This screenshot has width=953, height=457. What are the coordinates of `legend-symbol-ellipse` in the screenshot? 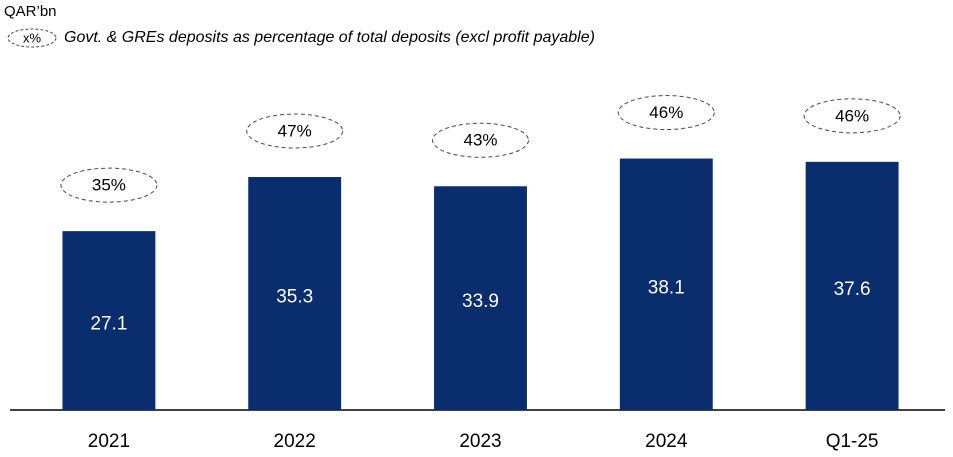 It's located at (32, 38).